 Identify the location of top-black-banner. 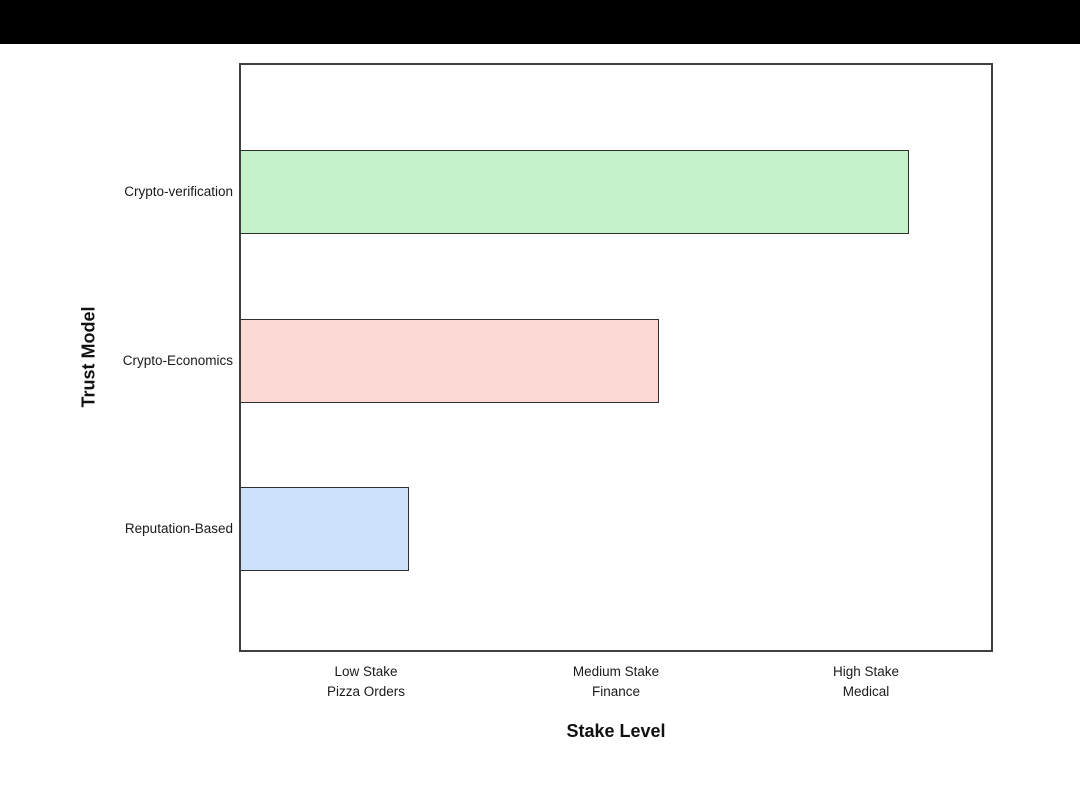
(540, 22).